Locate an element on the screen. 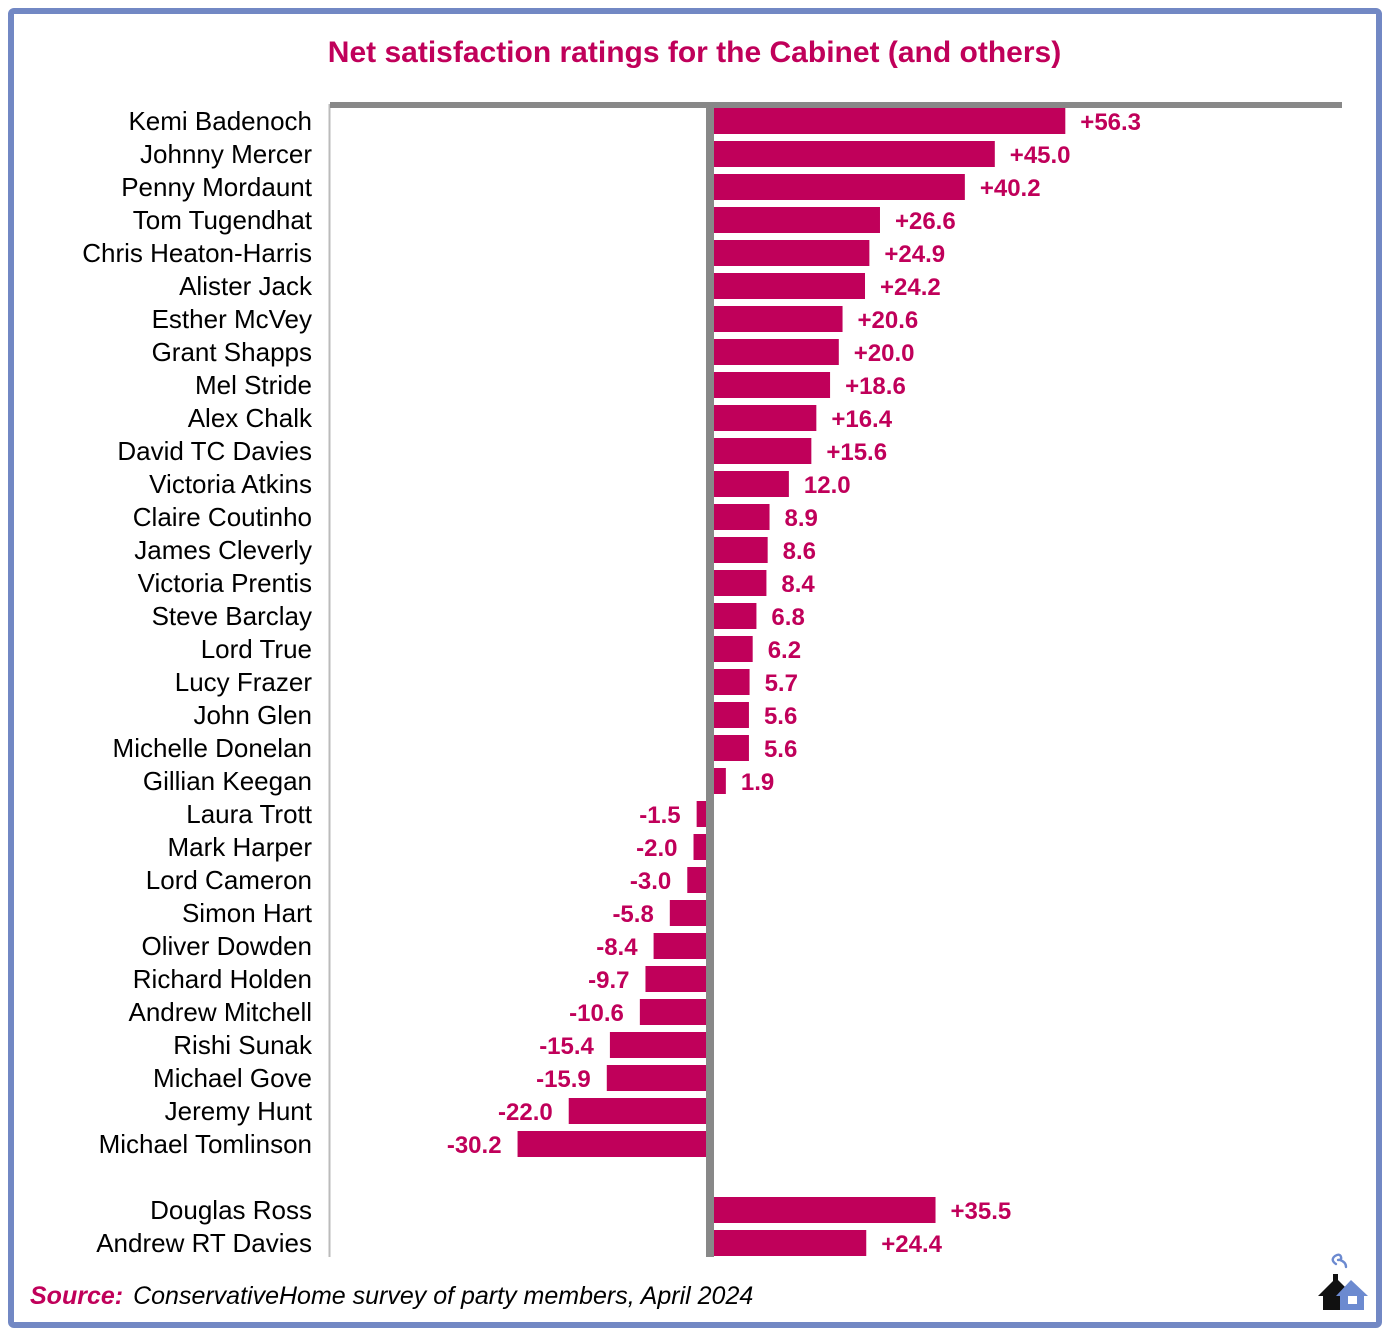  category-label-johnny-mercer: Johnny Mercer is located at coordinates (226, 154).